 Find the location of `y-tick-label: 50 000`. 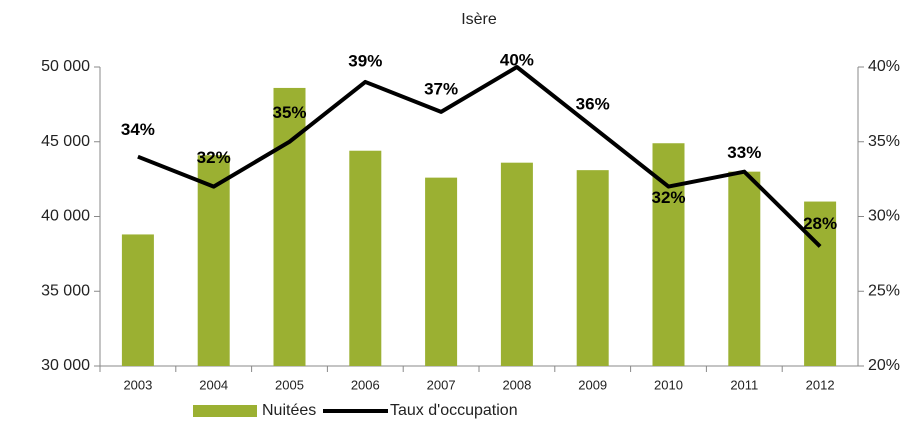

y-tick-label: 50 000 is located at coordinates (65, 66).